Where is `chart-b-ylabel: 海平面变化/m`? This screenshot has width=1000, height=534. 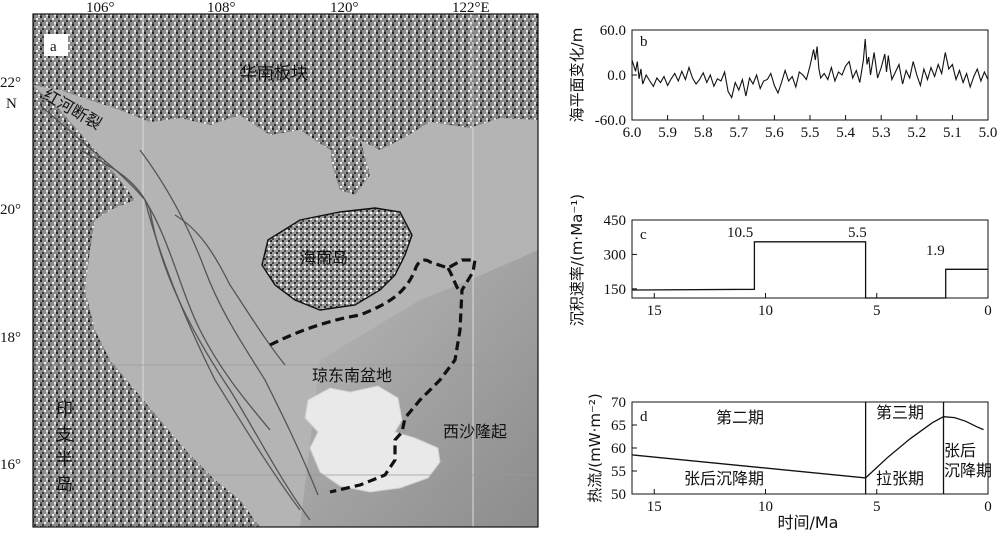 chart-b-ylabel: 海平面变化/m is located at coordinates (577, 75).